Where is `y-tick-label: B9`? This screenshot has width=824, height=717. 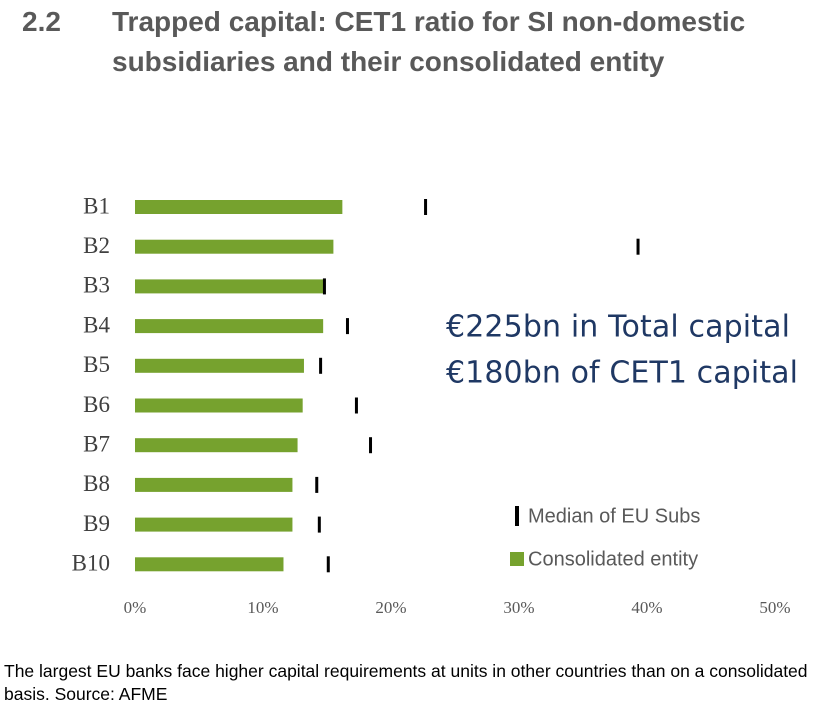
y-tick-label: B9 is located at coordinates (96, 523).